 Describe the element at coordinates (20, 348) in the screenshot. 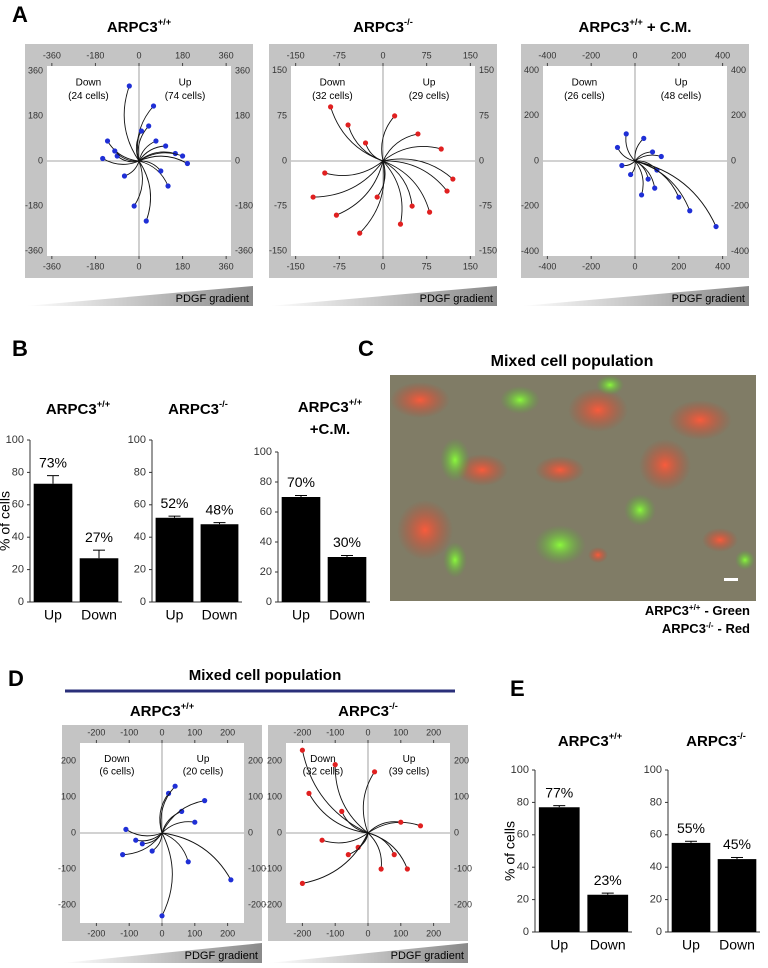

I see `panel-letter: B` at that location.